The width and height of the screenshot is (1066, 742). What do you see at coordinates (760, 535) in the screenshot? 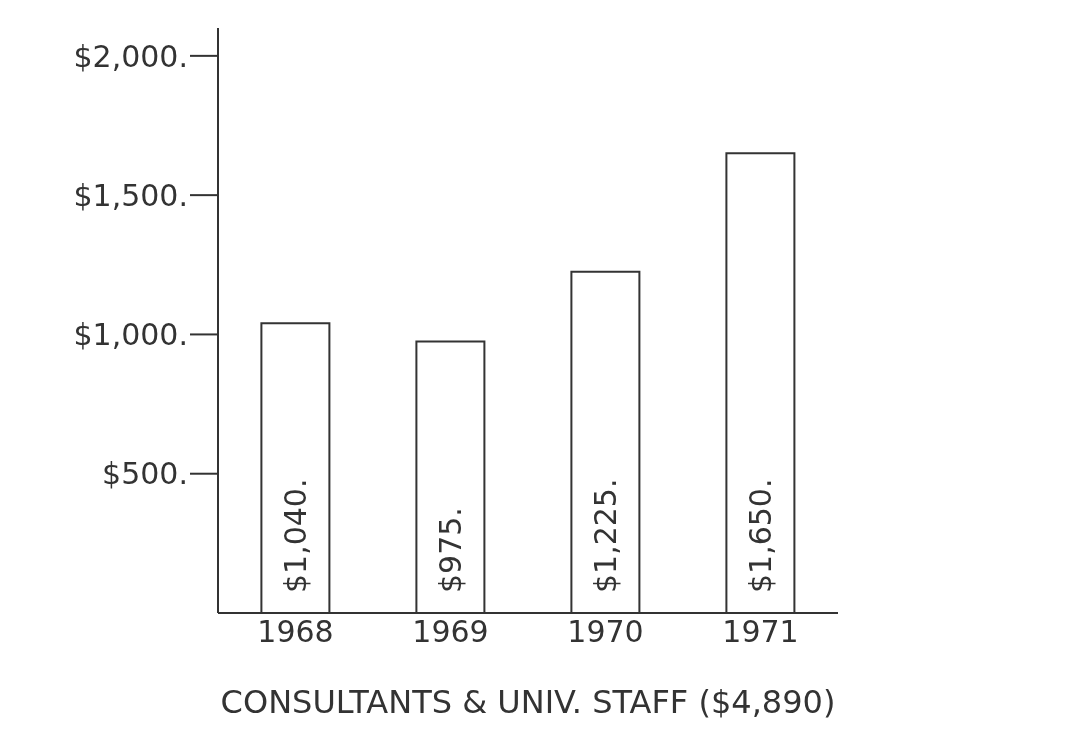
I see `data-label: $1,650.` at bounding box center [760, 535].